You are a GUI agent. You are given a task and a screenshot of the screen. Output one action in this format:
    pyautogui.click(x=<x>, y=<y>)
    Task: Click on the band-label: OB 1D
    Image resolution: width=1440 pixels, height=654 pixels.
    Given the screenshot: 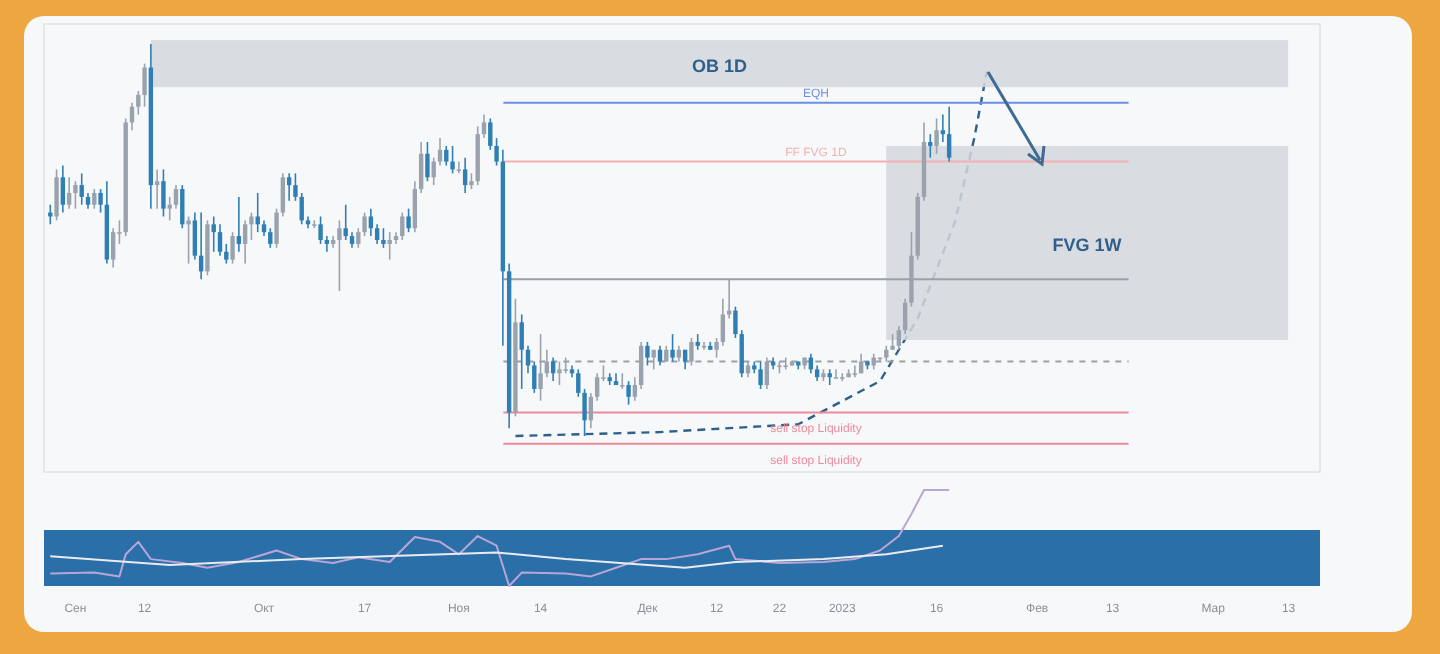 What is the action you would take?
    pyautogui.click(x=719, y=65)
    